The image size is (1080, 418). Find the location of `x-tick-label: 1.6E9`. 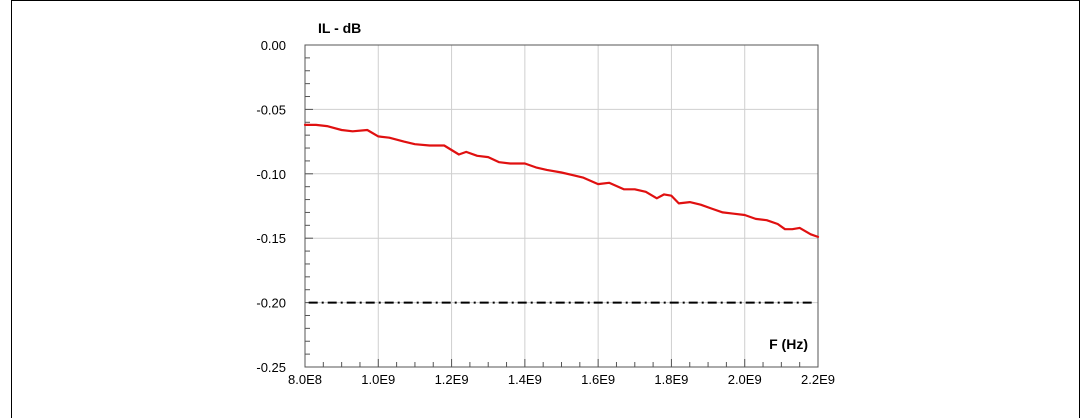

x-tick-label: 1.6E9 is located at coordinates (598, 379).